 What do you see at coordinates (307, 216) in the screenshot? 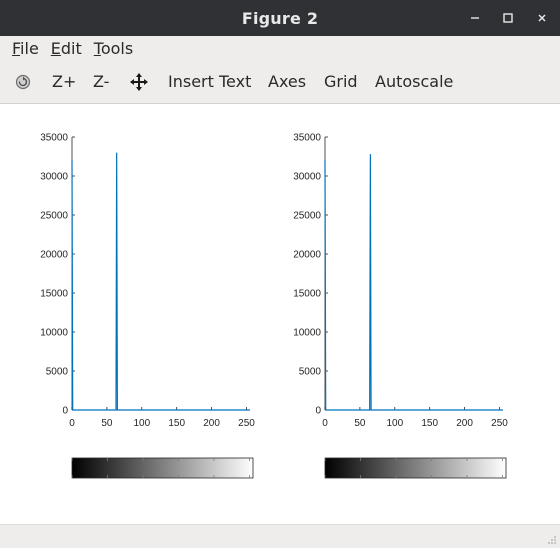
I see `chart-2-y-tick-label: 25000` at bounding box center [307, 216].